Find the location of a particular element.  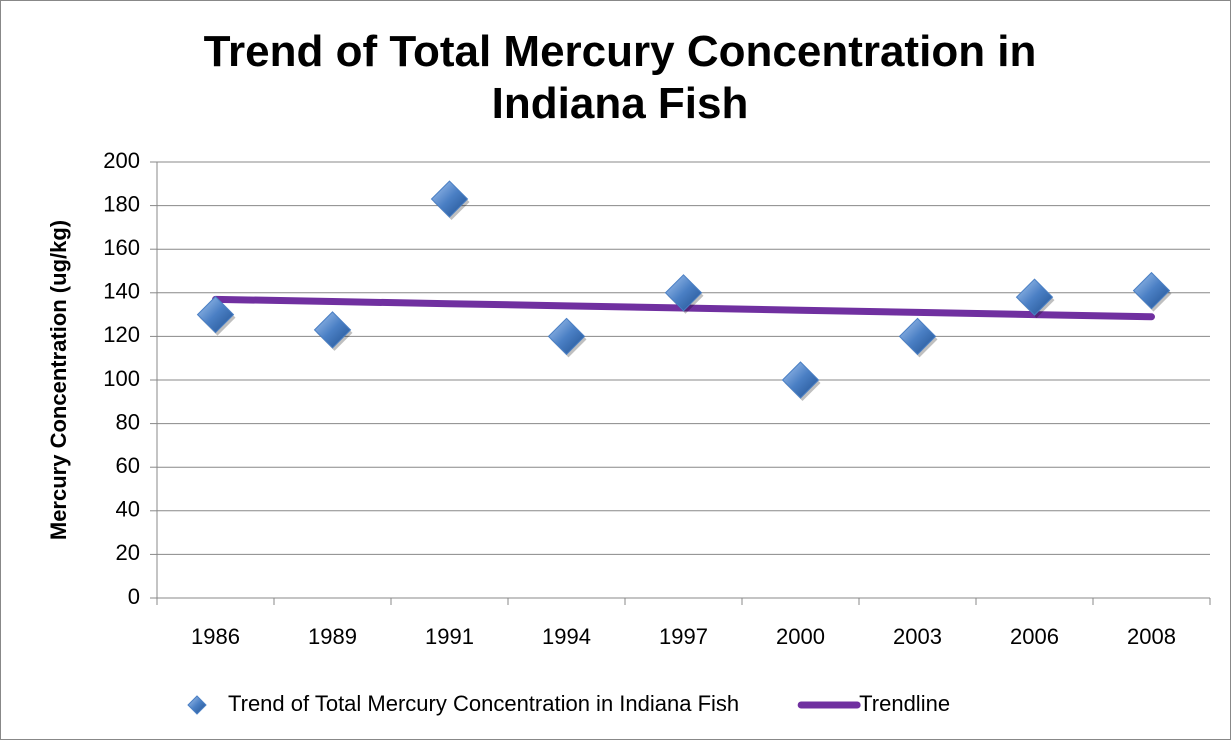

x-tick-label: 1986 is located at coordinates (215, 636).